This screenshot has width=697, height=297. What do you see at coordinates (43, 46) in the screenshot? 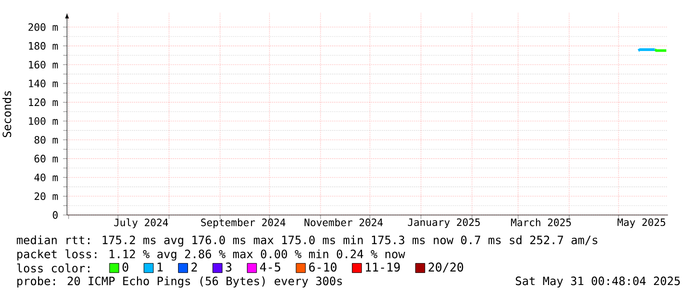
I see `y-tick-label: 180 m` at bounding box center [43, 46].